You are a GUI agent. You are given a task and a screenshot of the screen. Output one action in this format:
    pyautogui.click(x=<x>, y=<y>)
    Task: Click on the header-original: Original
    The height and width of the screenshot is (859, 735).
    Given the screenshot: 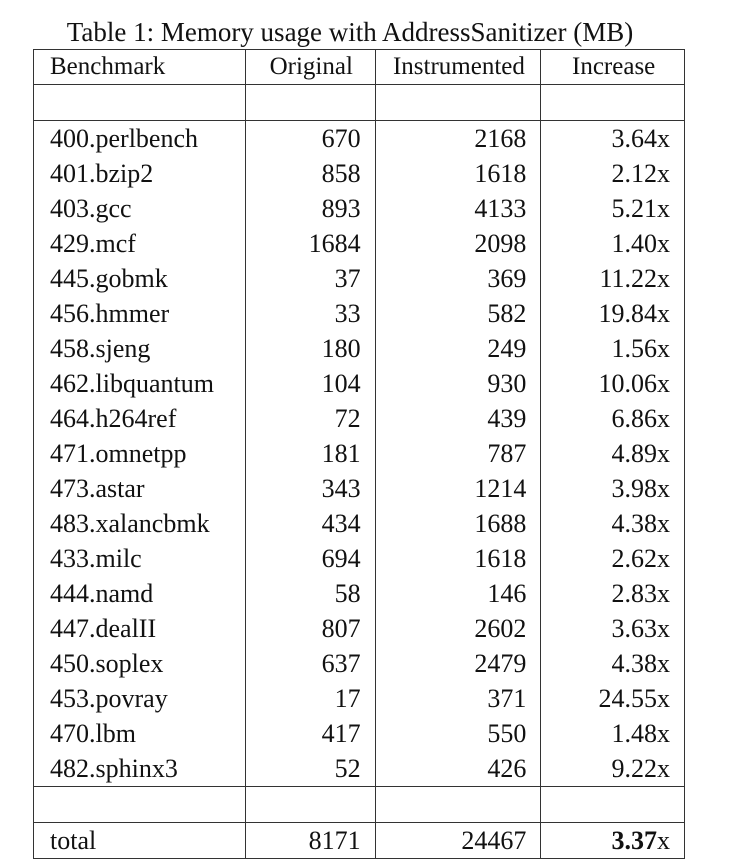 What is the action you would take?
    pyautogui.click(x=310, y=67)
    